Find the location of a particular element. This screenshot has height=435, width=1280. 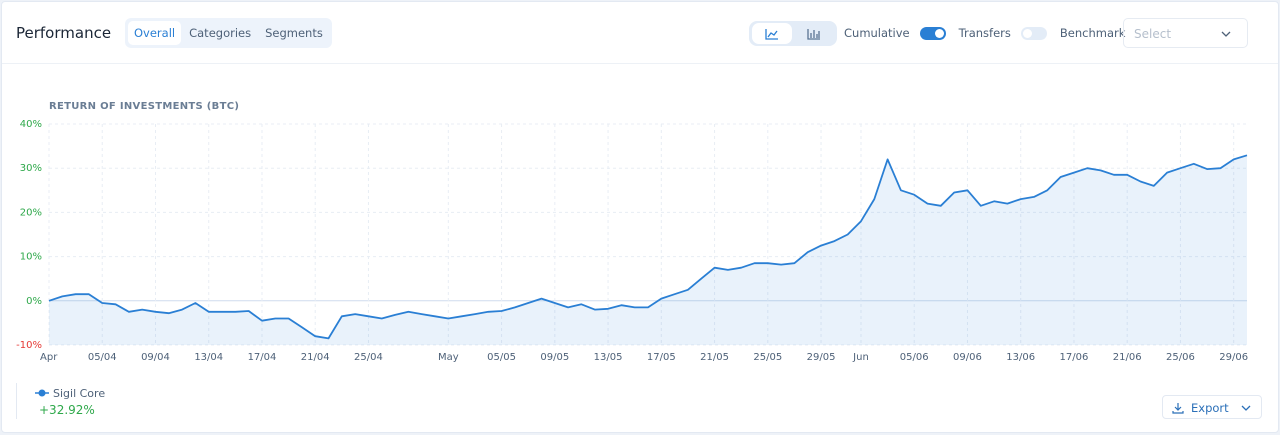

x-tick-label: Apr is located at coordinates (49, 357).